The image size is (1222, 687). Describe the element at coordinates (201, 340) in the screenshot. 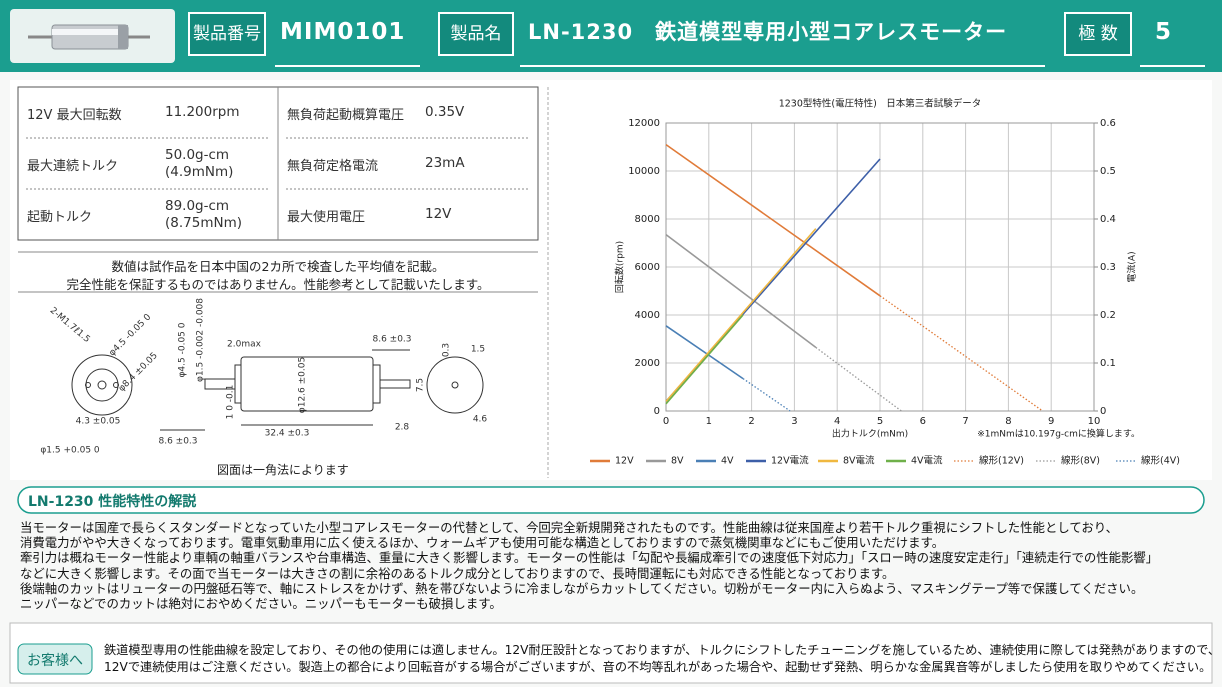

I see `dimension-label: φ1.5 -0.002 -0.008` at that location.